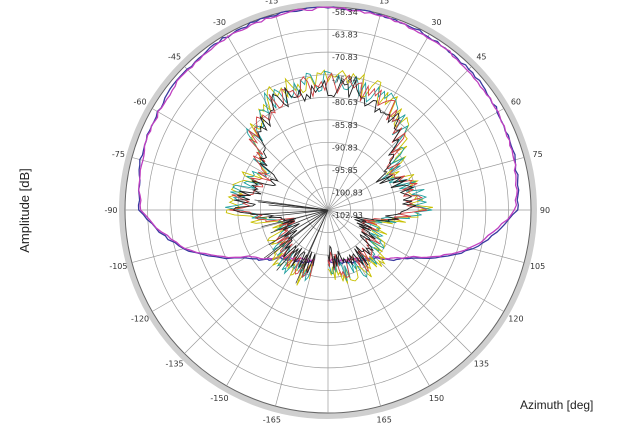  Describe the element at coordinates (481, 57) in the screenshot. I see `angle-tick-label: 45` at that location.